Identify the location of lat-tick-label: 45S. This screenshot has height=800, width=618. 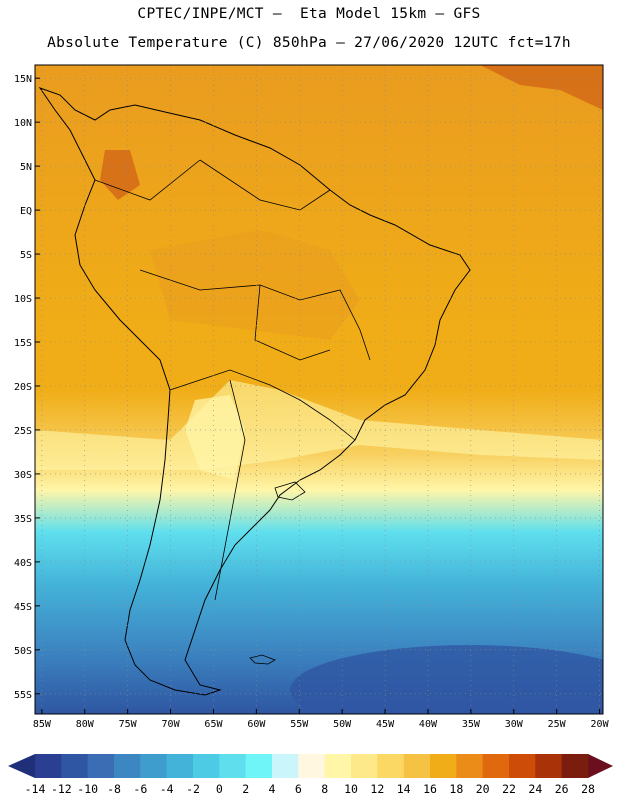
(23, 607).